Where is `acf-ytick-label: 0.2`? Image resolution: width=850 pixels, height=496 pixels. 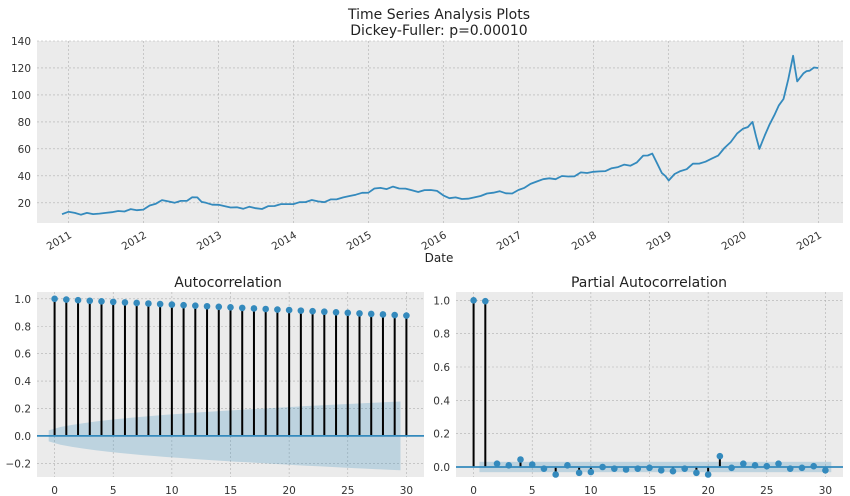
acf-ytick-label: 0.2 is located at coordinates (22, 409).